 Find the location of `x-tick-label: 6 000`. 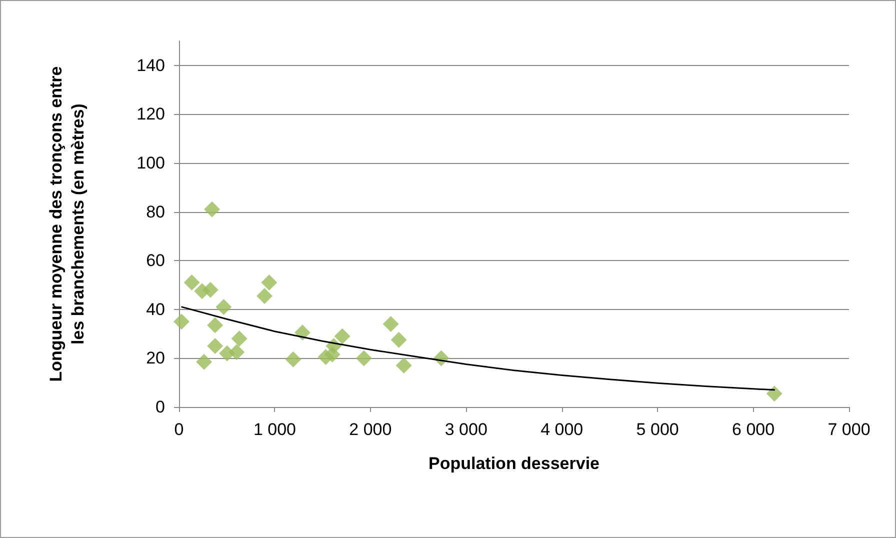

x-tick-label: 6 000 is located at coordinates (753, 429).